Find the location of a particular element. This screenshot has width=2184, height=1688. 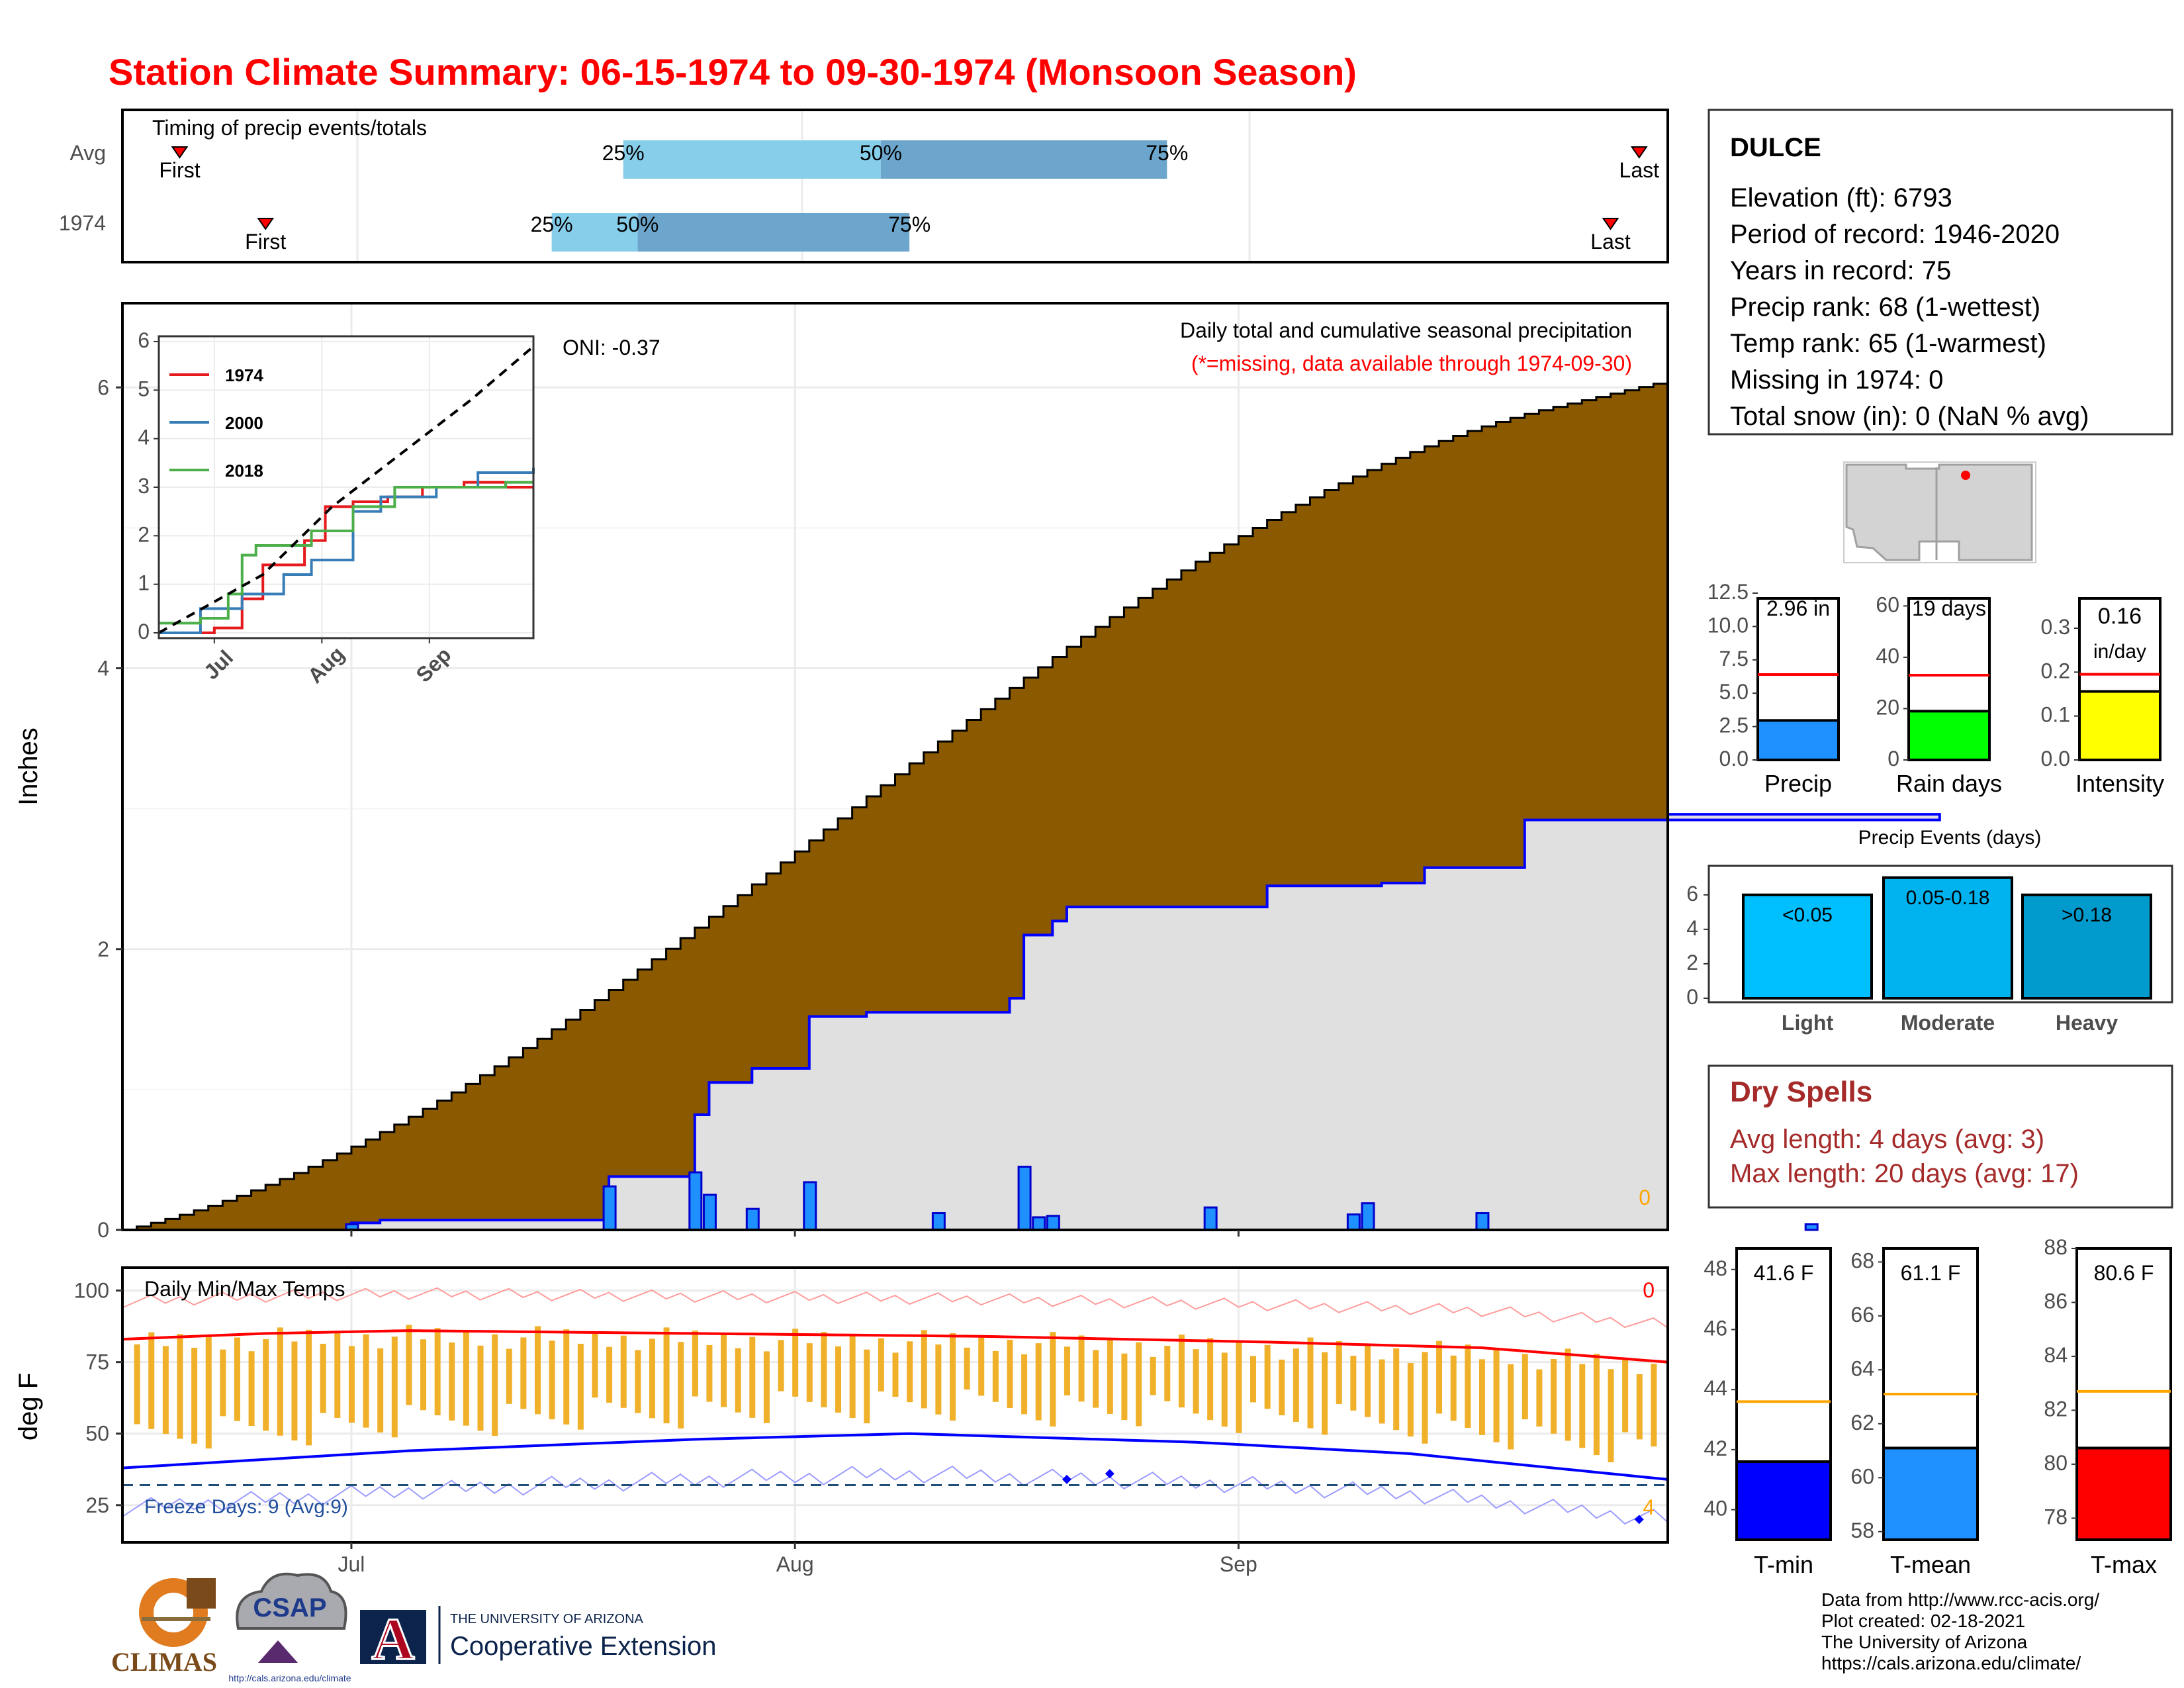

precip-ytick-label: 0 is located at coordinates (103, 1230).